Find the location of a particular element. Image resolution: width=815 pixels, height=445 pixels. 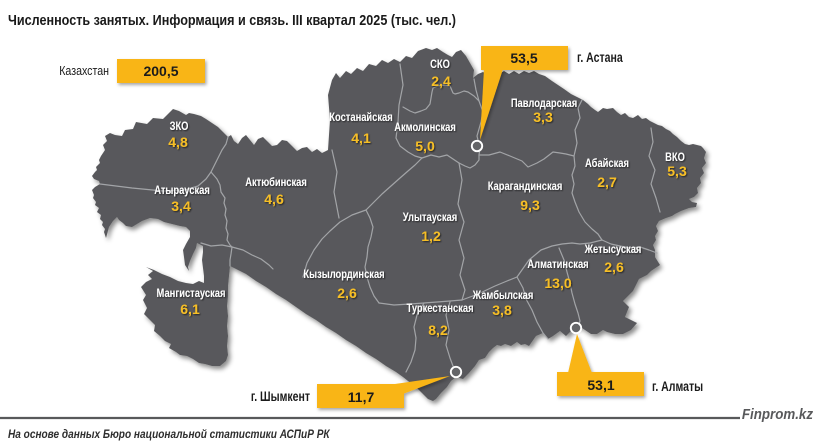

svg-text: 2,4 is located at coordinates (441, 81).